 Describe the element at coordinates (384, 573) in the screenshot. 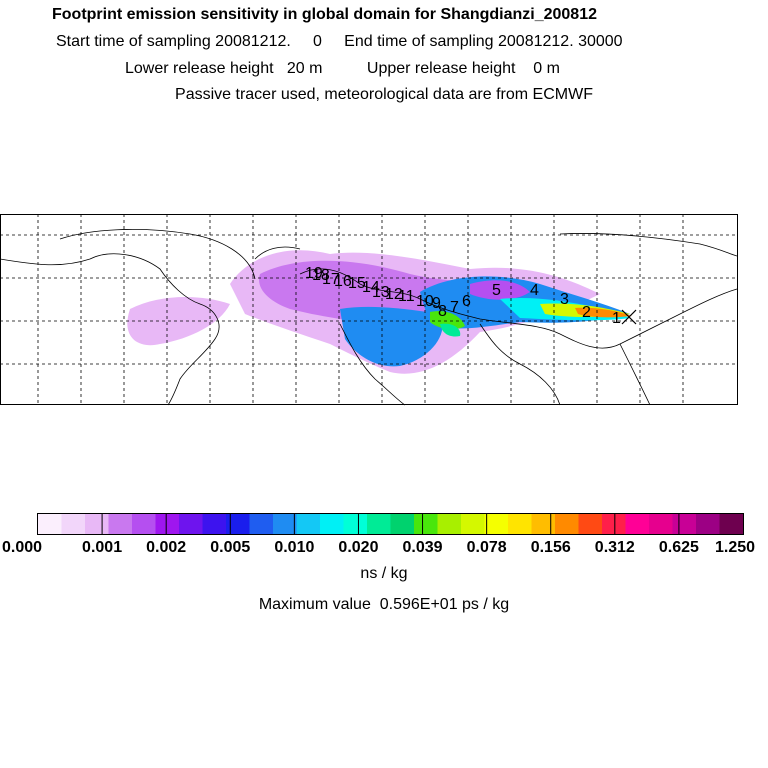

I see `colorbar-unit: ns / kg` at that location.